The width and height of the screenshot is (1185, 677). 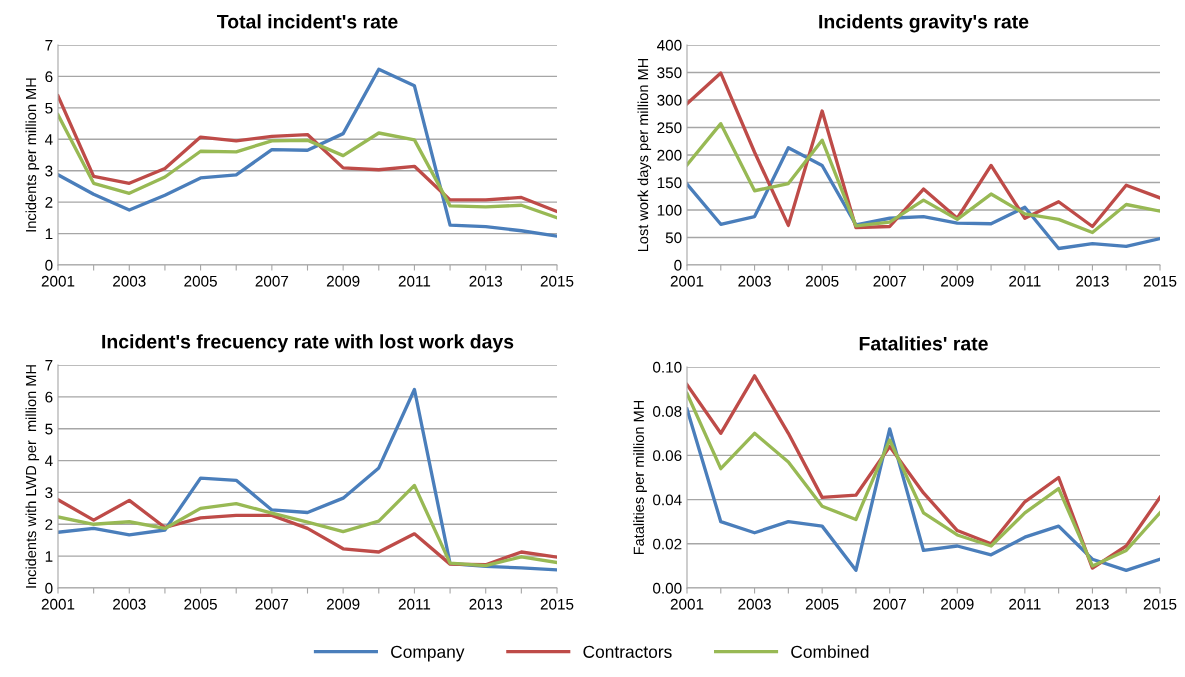 I want to click on y-tick-label: 200, so click(x=669, y=155).